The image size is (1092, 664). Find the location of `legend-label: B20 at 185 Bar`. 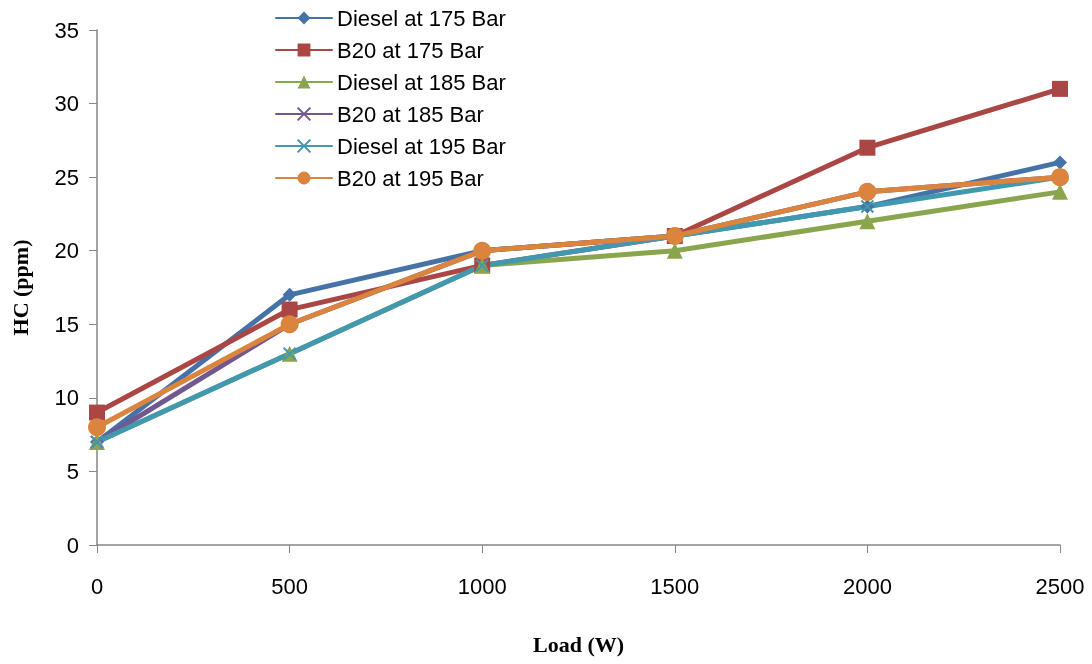

legend-label: B20 at 185 Bar is located at coordinates (410, 114).